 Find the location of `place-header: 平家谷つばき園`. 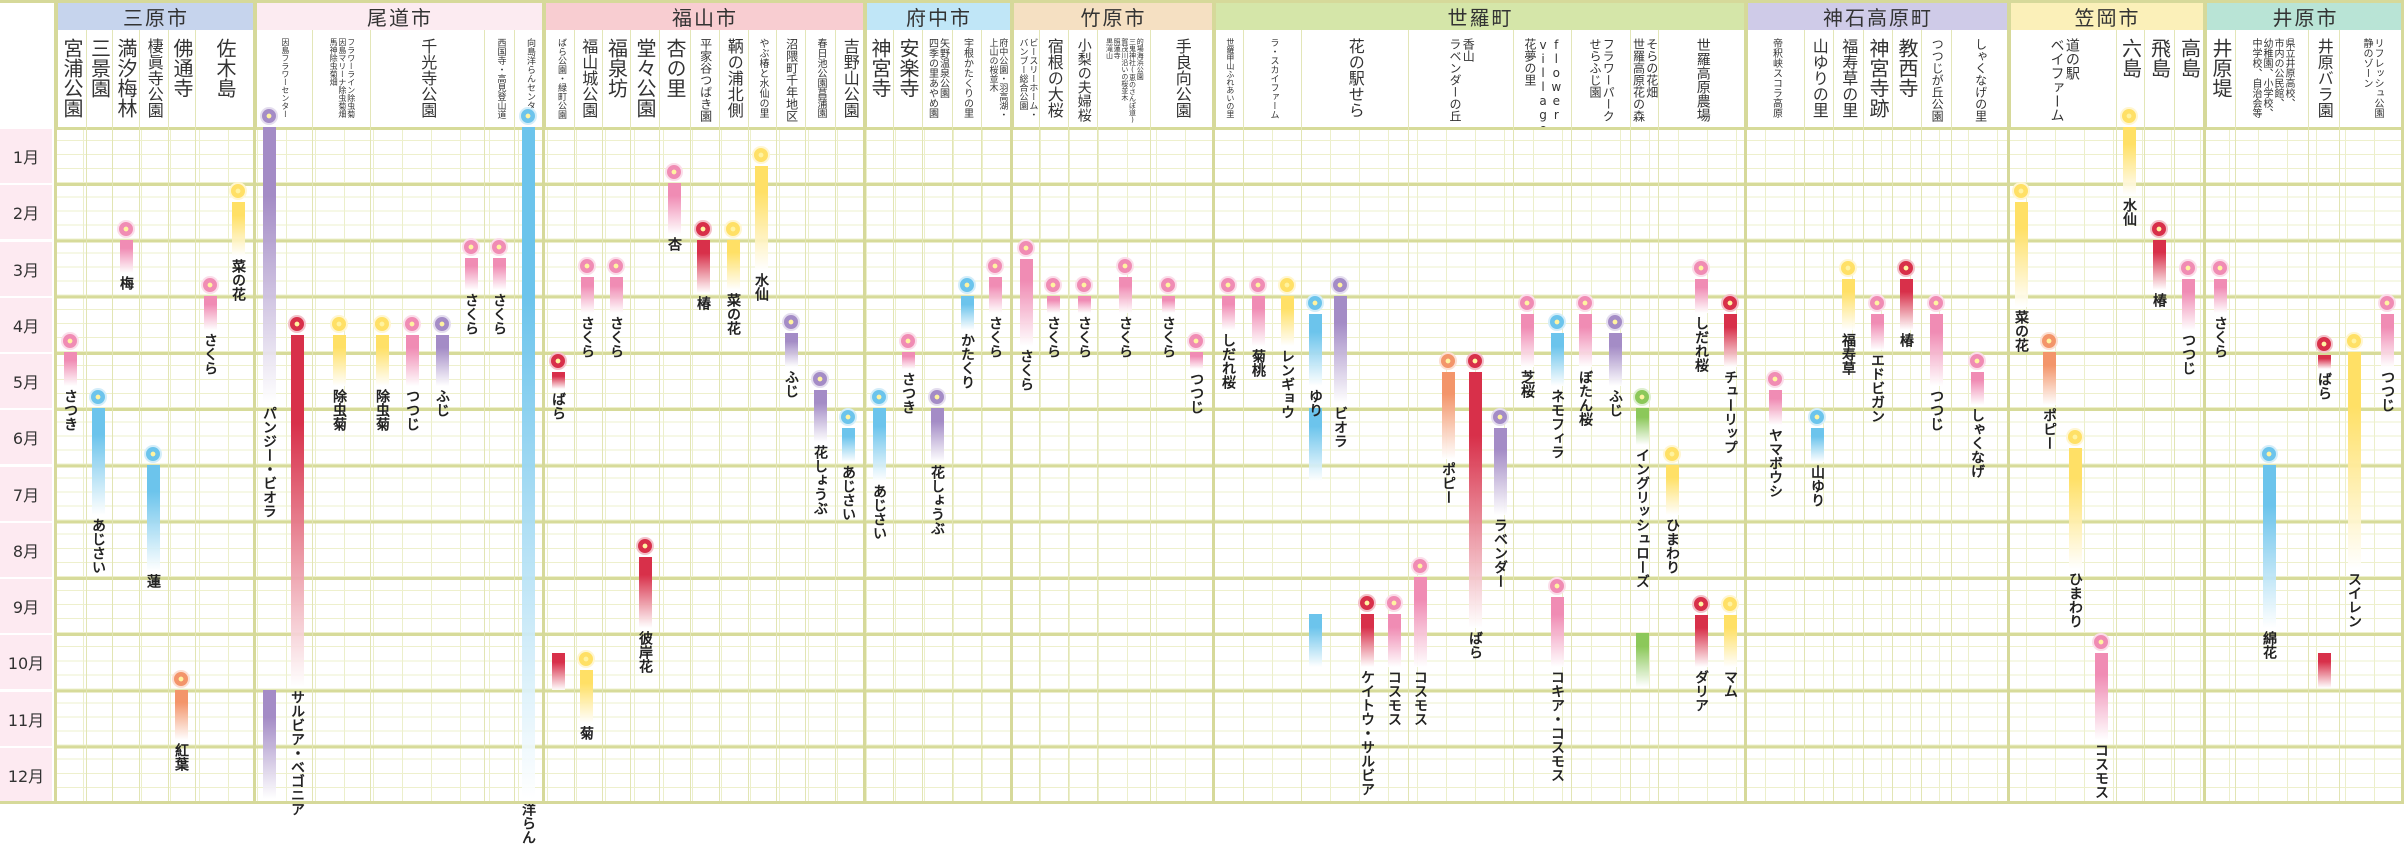

place-header: 平家谷つばき園 is located at coordinates (704, 78).